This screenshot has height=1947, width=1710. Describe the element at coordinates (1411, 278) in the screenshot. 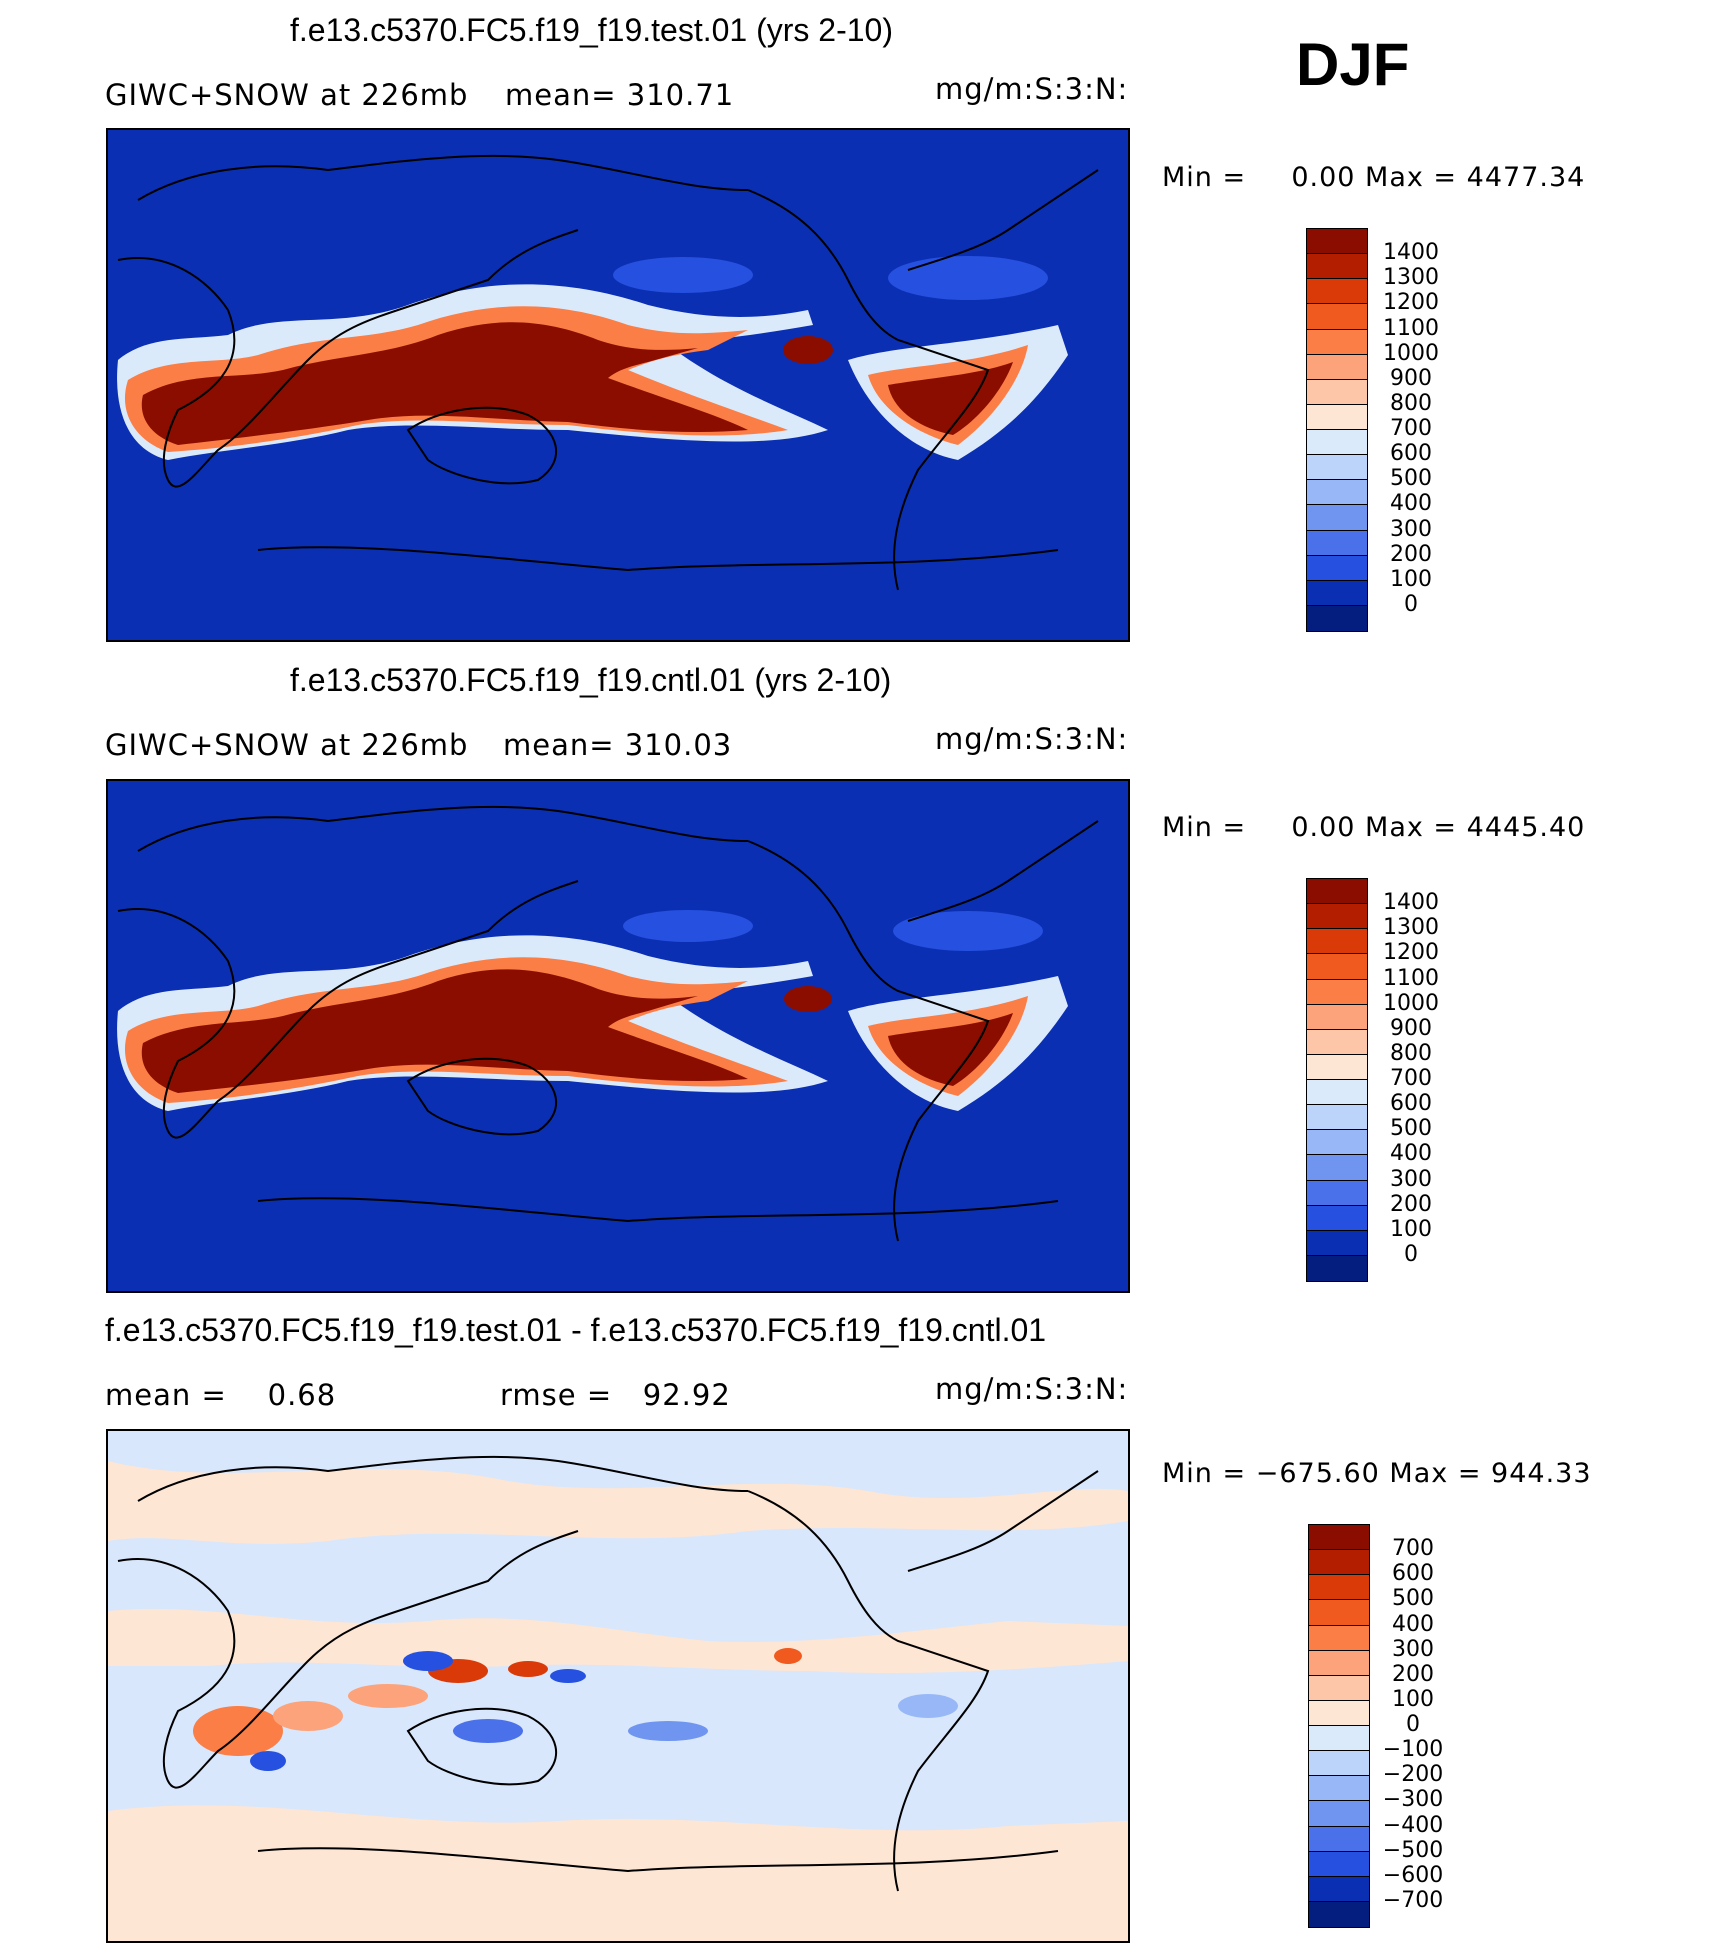

I see `colorbar-label: 1300` at that location.